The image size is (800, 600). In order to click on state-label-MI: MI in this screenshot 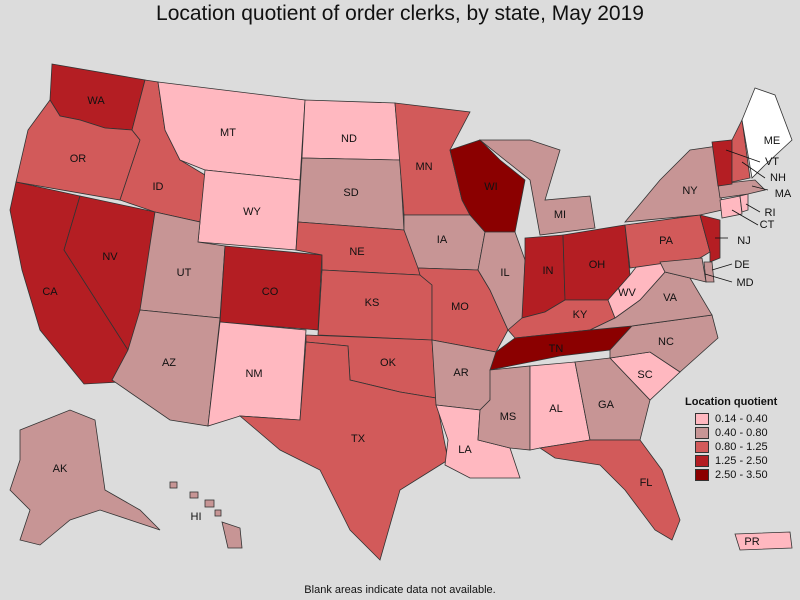, I will do `click(560, 215)`.